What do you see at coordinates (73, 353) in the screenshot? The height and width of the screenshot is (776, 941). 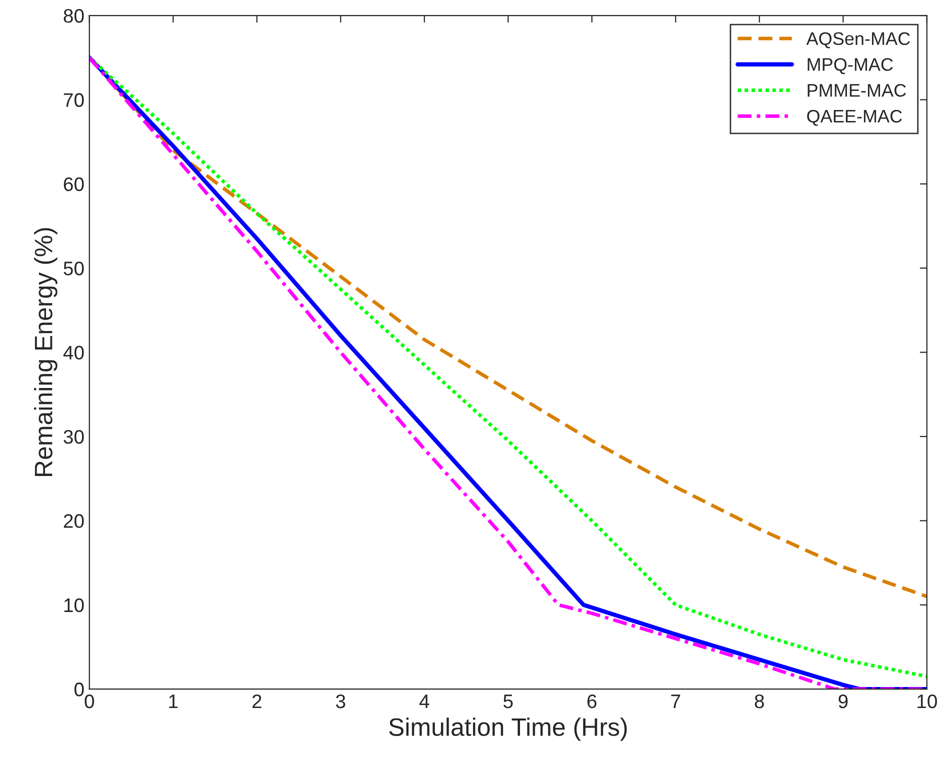 I see `y-tick-label: 40` at bounding box center [73, 353].